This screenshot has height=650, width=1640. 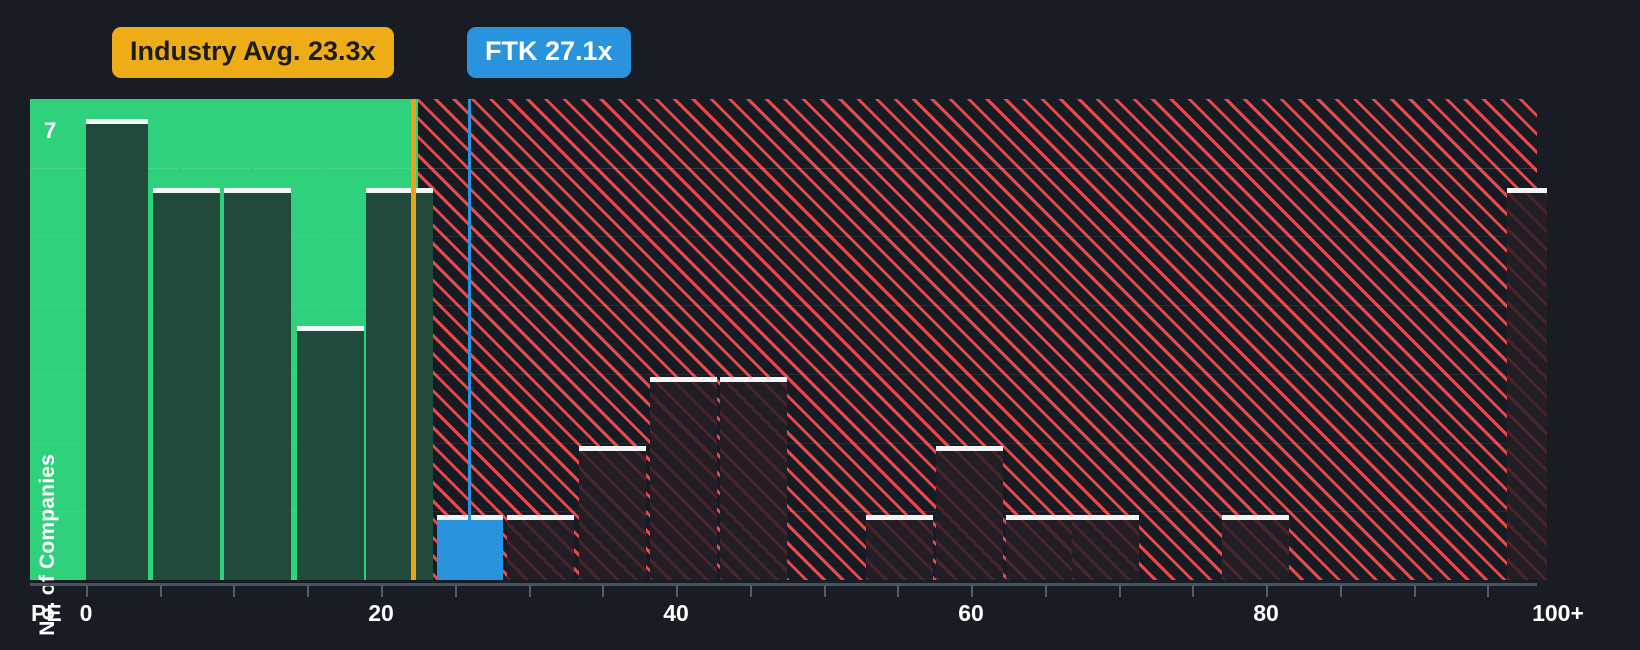 What do you see at coordinates (1558, 613) in the screenshot?
I see `x-tick-label-100p: 100+` at bounding box center [1558, 613].